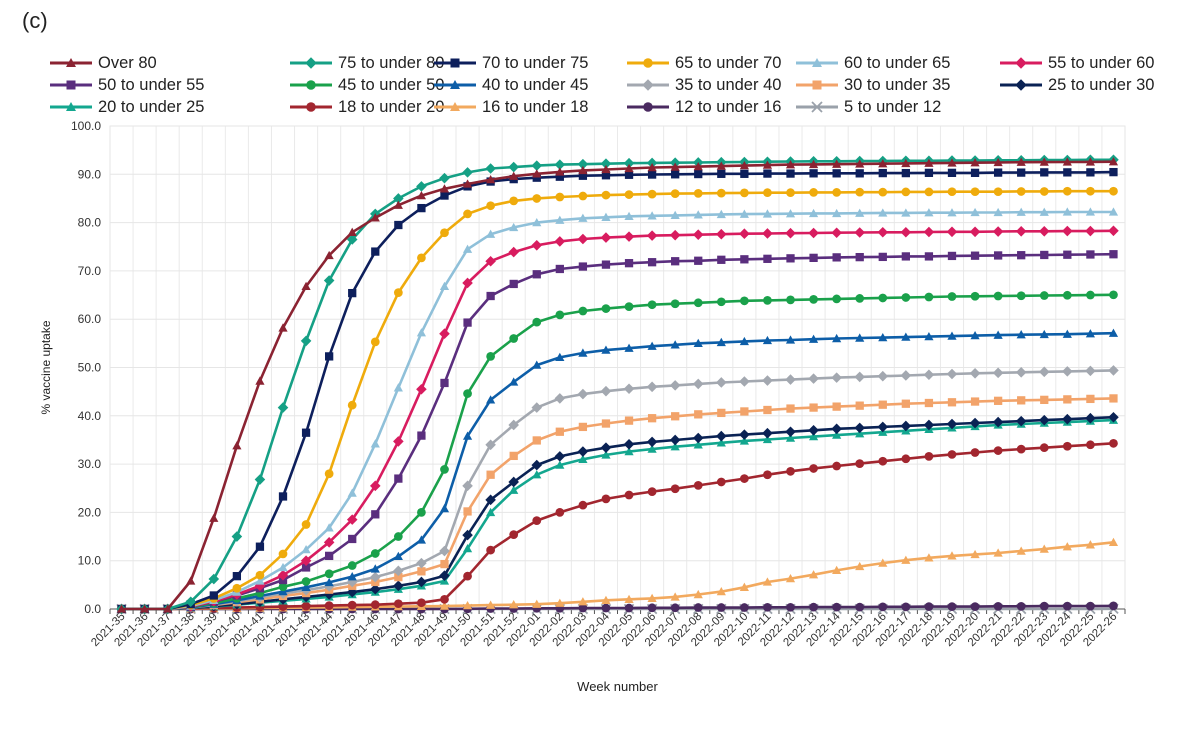 This screenshot has width=1203, height=732. Describe the element at coordinates (92, 609) in the screenshot. I see `y-tick-label: 0.0` at that location.